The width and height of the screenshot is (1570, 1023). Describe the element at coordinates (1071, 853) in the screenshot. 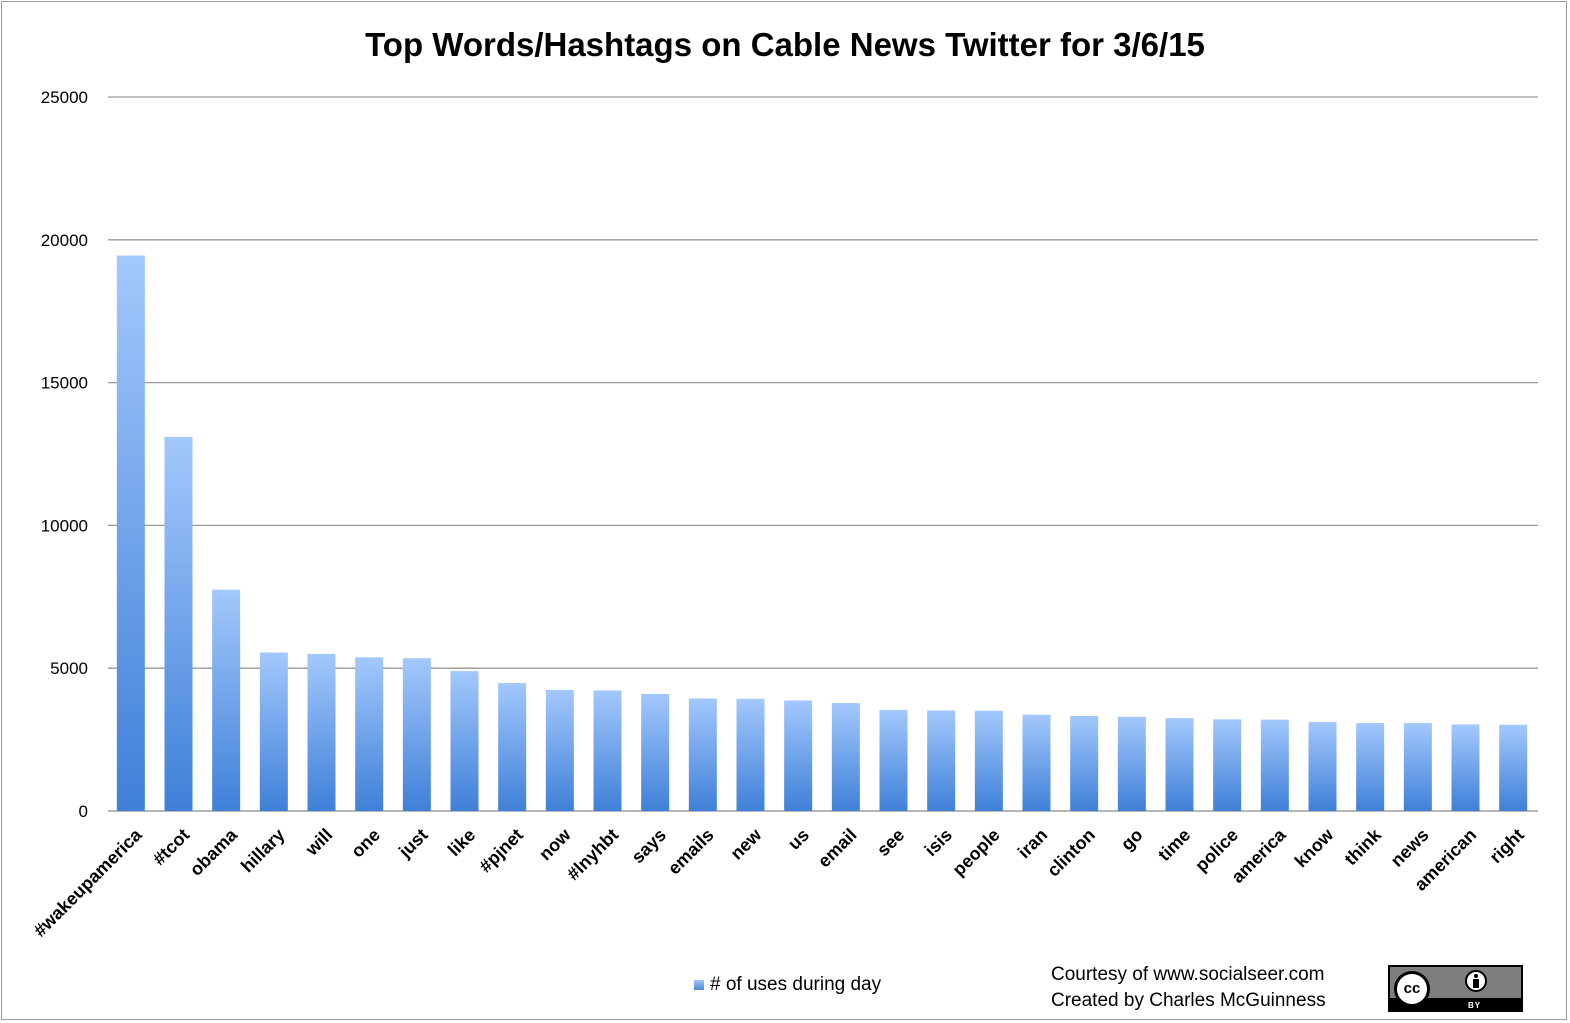

I see `x-tick-label: clinton` at that location.